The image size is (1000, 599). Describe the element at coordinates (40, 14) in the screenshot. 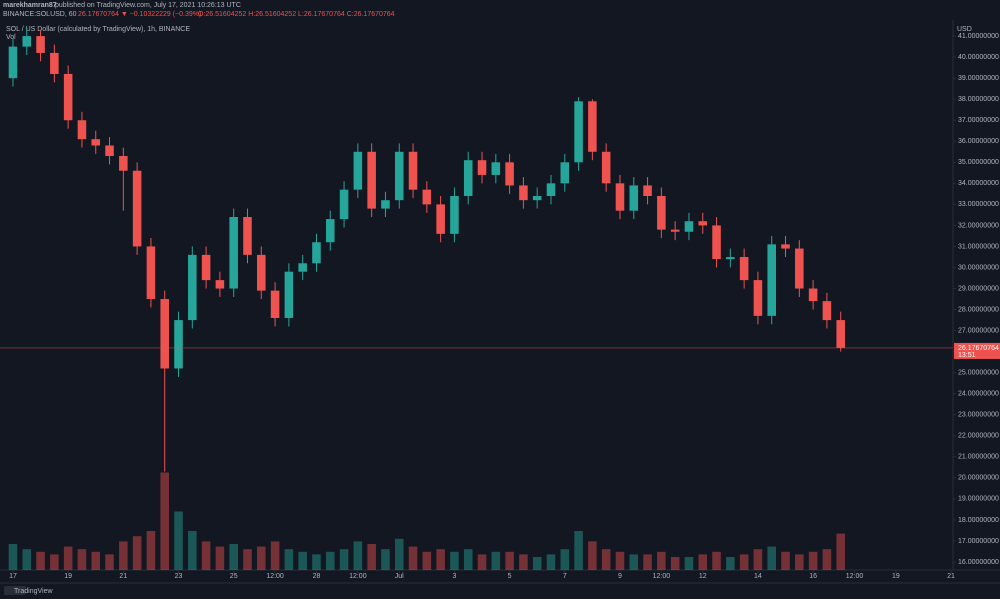

I see `symbol: BINANCE:SOLUSD, 60` at that location.